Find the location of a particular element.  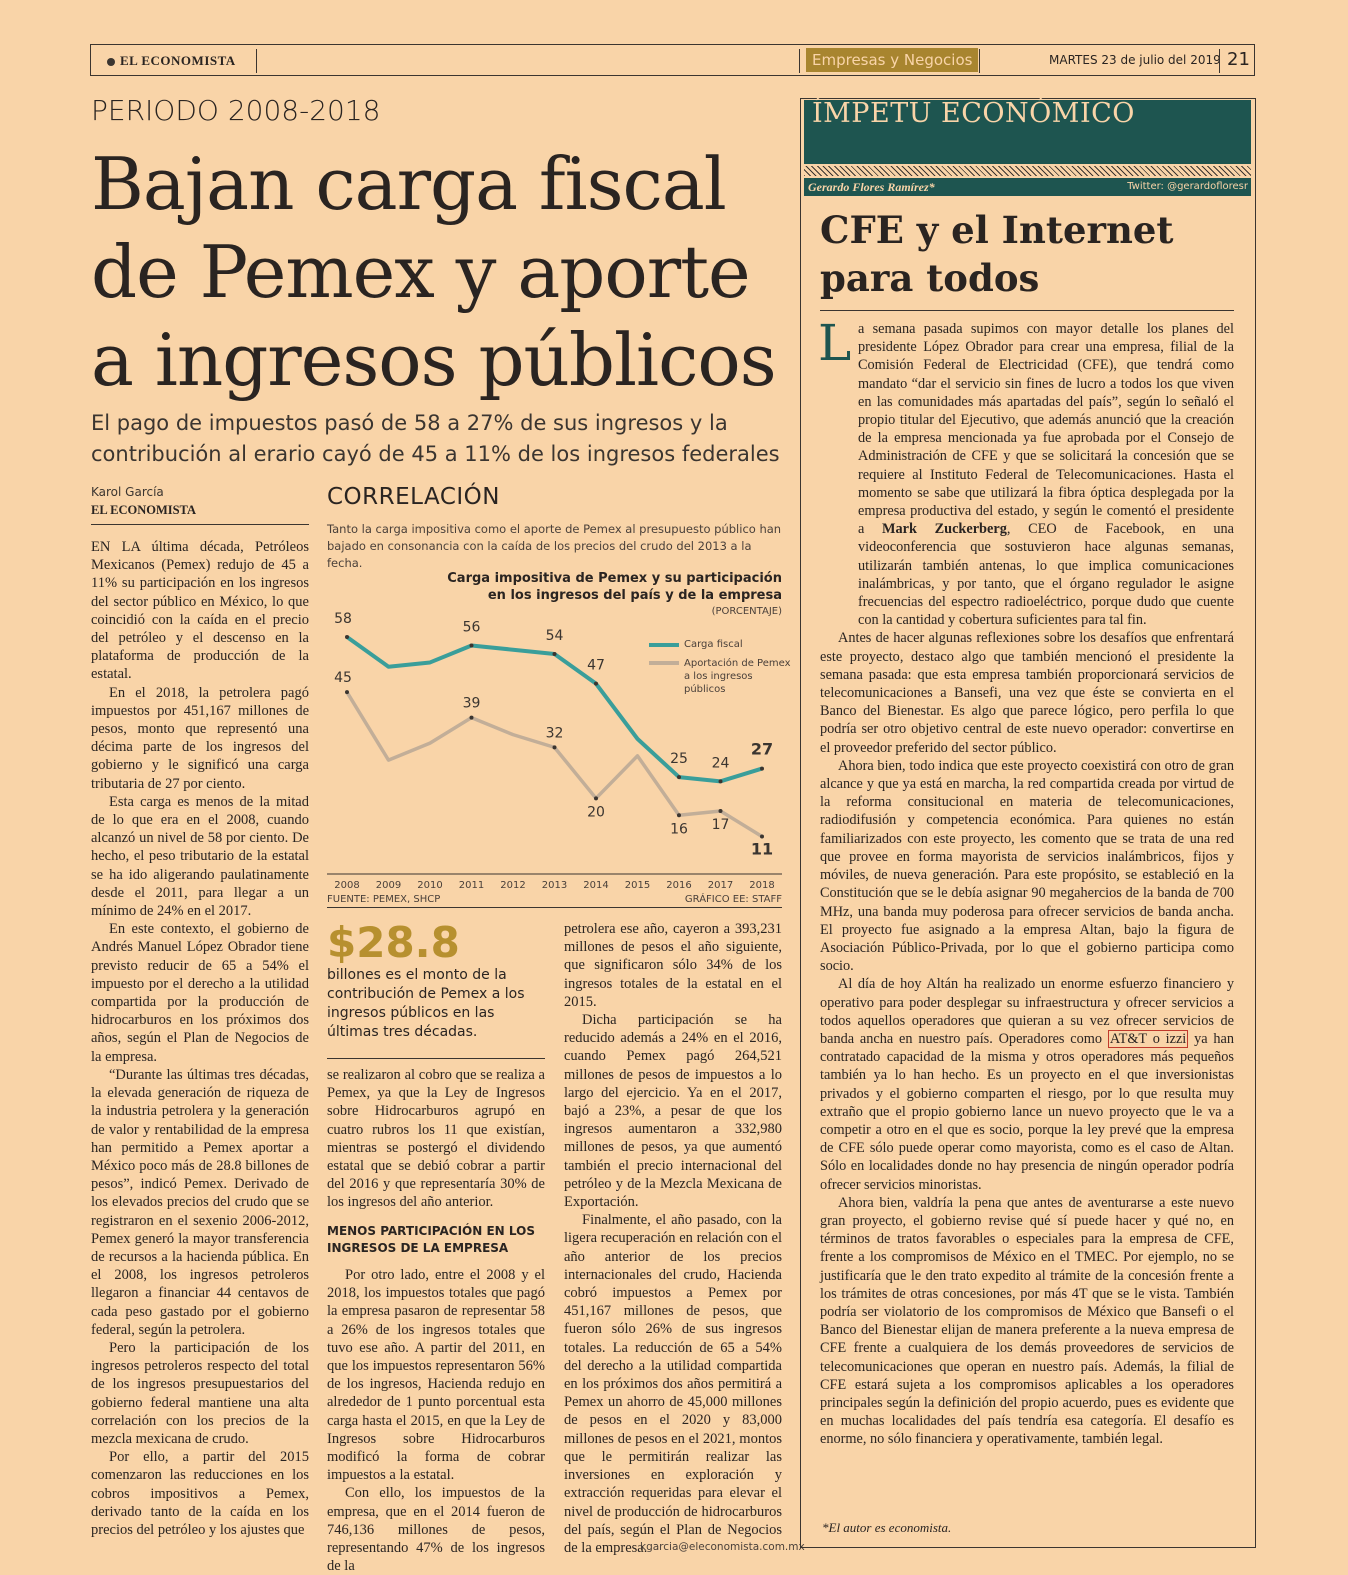

byline-publication: EL ECONOMISTA is located at coordinates (143, 510).